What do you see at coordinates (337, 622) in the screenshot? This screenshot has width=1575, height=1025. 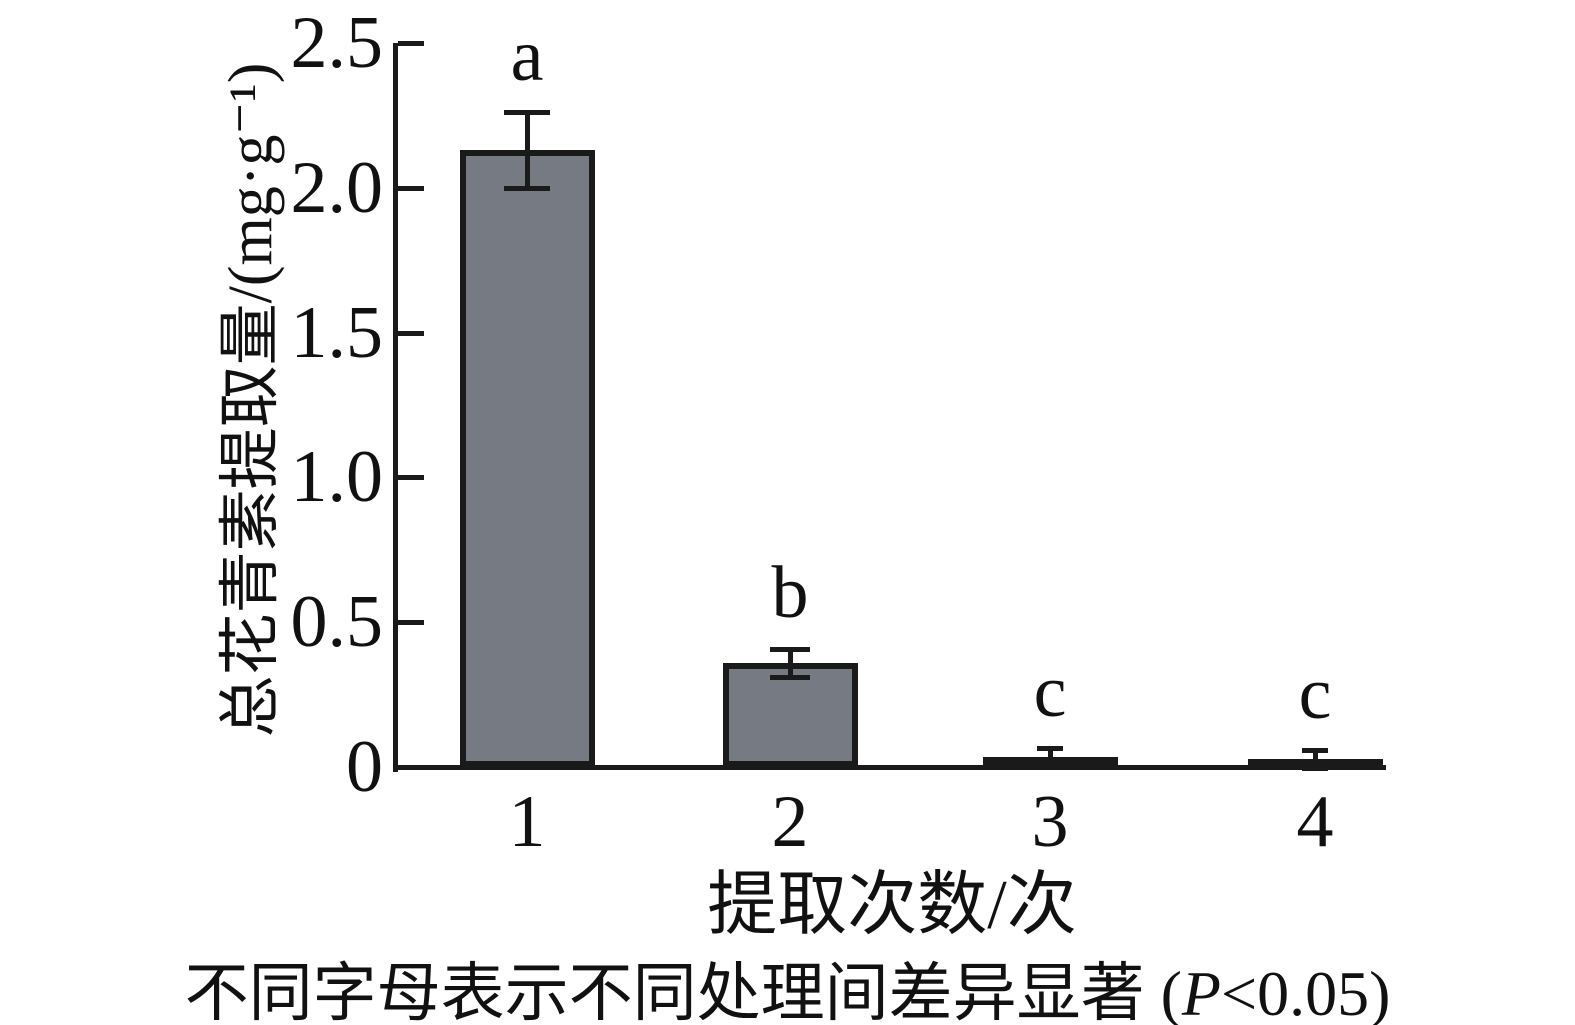 I see `y-tick-label: 0.5` at bounding box center [337, 622].